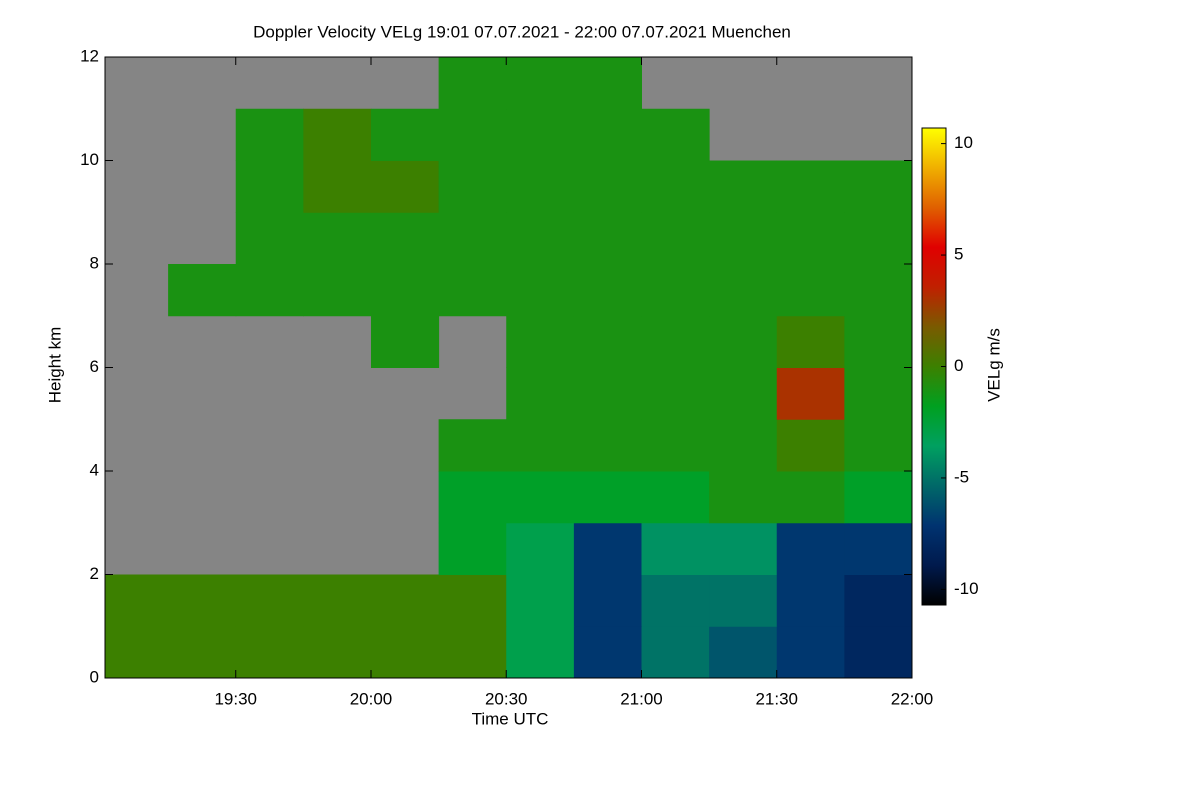  I want to click on colorbar-tick-label: 5, so click(958, 254).